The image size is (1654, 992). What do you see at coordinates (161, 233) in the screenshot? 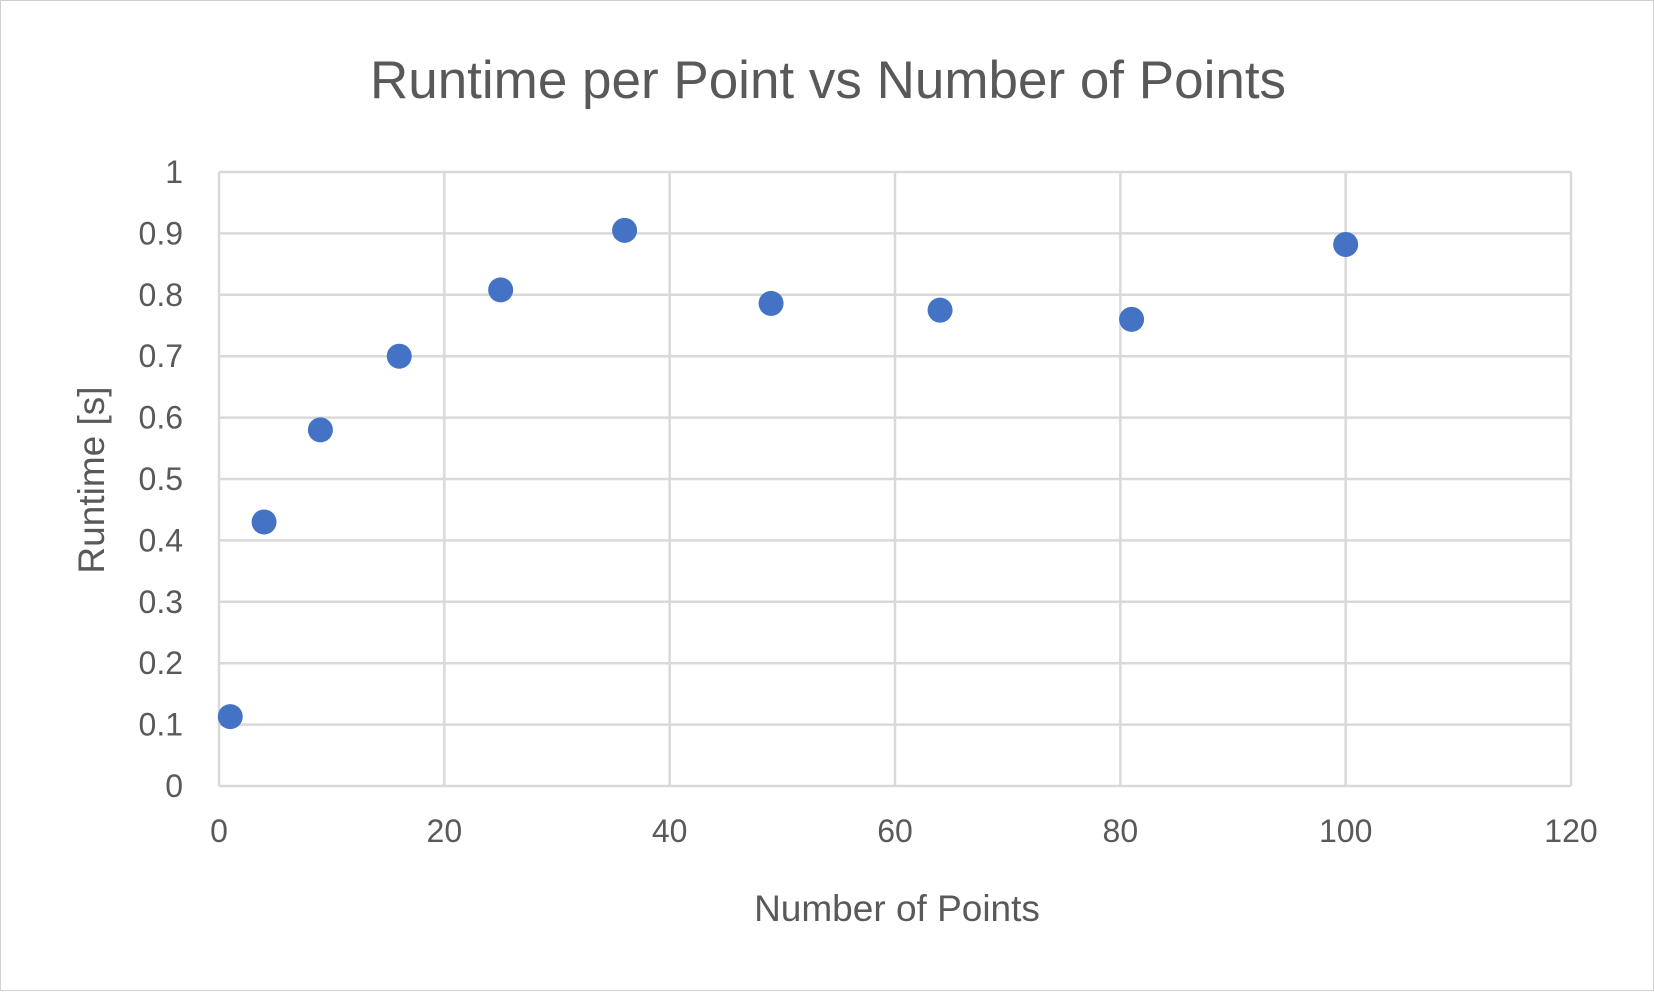
I see `y-tick-label: 0.9` at bounding box center [161, 233].